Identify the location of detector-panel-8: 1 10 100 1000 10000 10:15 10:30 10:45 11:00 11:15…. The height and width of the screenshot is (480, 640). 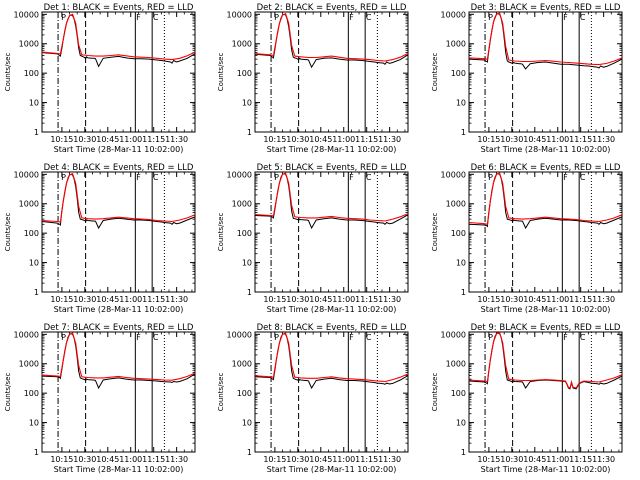
(319, 400).